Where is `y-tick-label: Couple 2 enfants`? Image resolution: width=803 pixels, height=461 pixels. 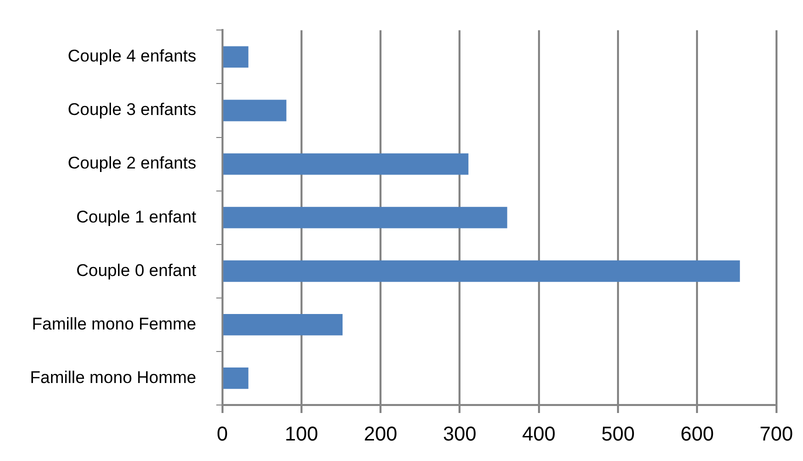
y-tick-label: Couple 2 enfants is located at coordinates (132, 163).